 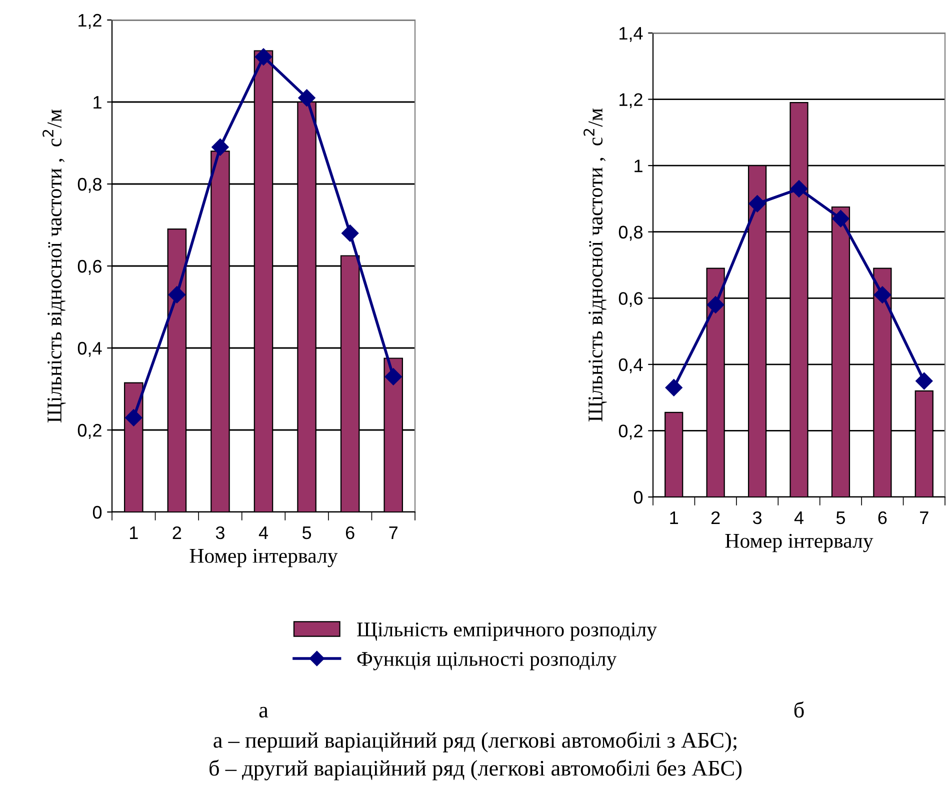 What do you see at coordinates (263, 712) in the screenshot?
I see `text: а` at bounding box center [263, 712].